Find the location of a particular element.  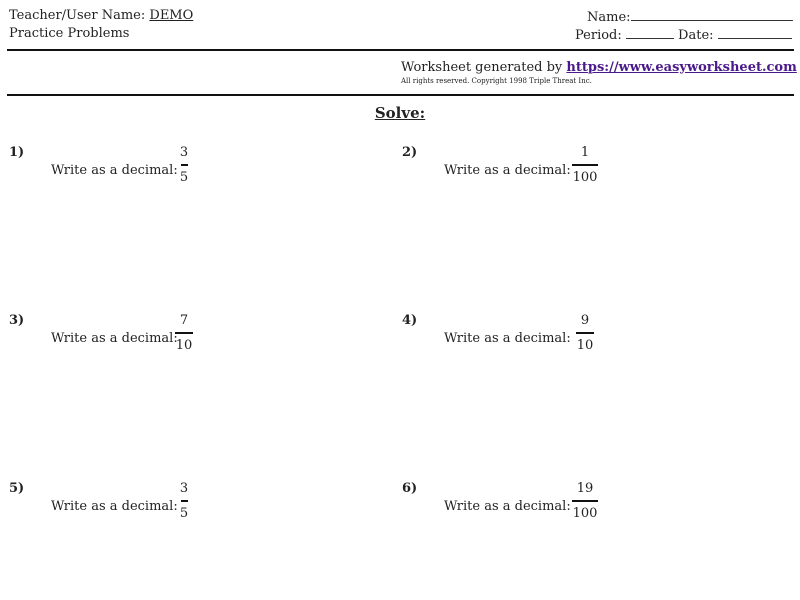

problem-number: 3) is located at coordinates (17, 320).